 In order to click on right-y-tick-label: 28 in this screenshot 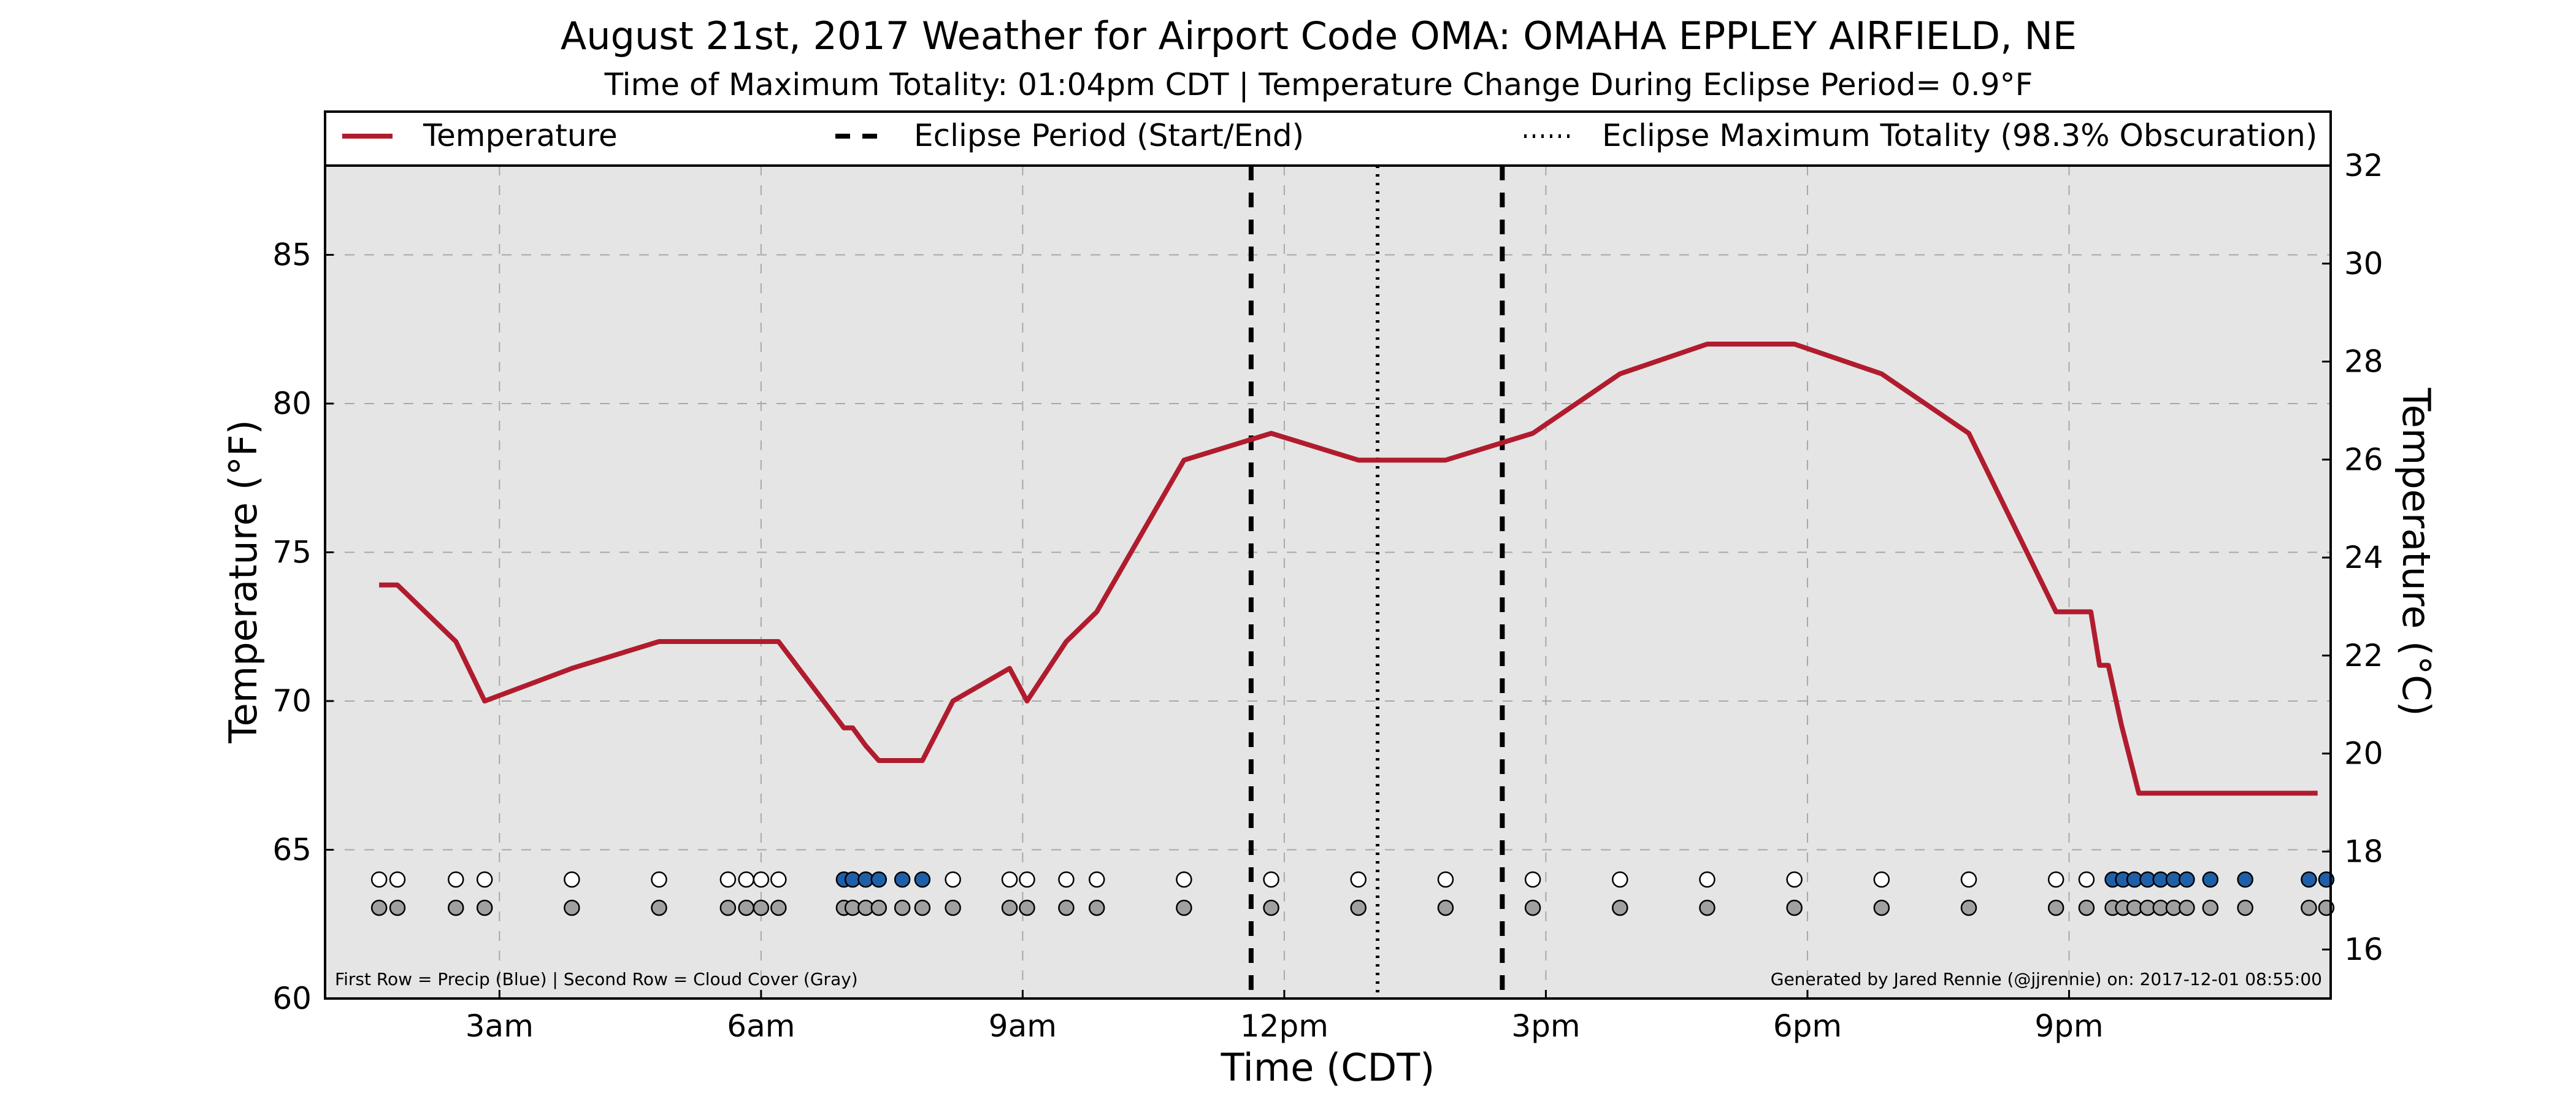, I will do `click(2363, 362)`.